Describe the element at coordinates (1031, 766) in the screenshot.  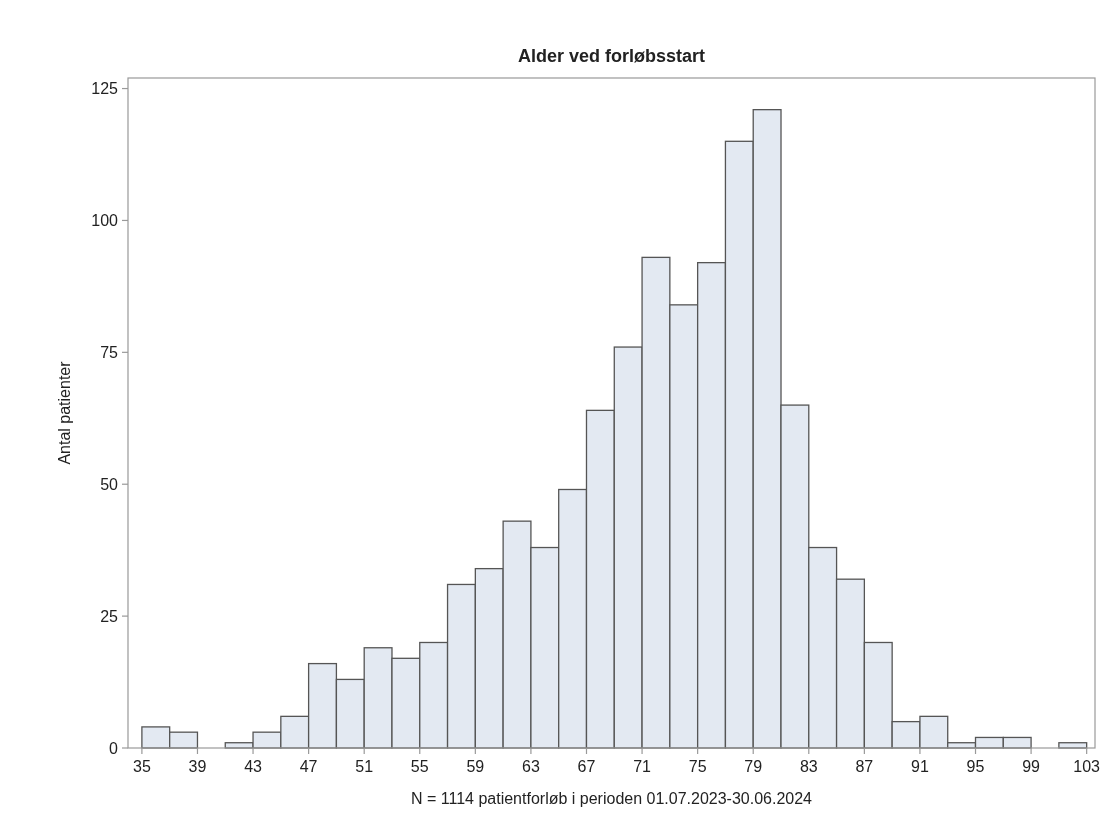
I see `x-tick-label: 99` at that location.